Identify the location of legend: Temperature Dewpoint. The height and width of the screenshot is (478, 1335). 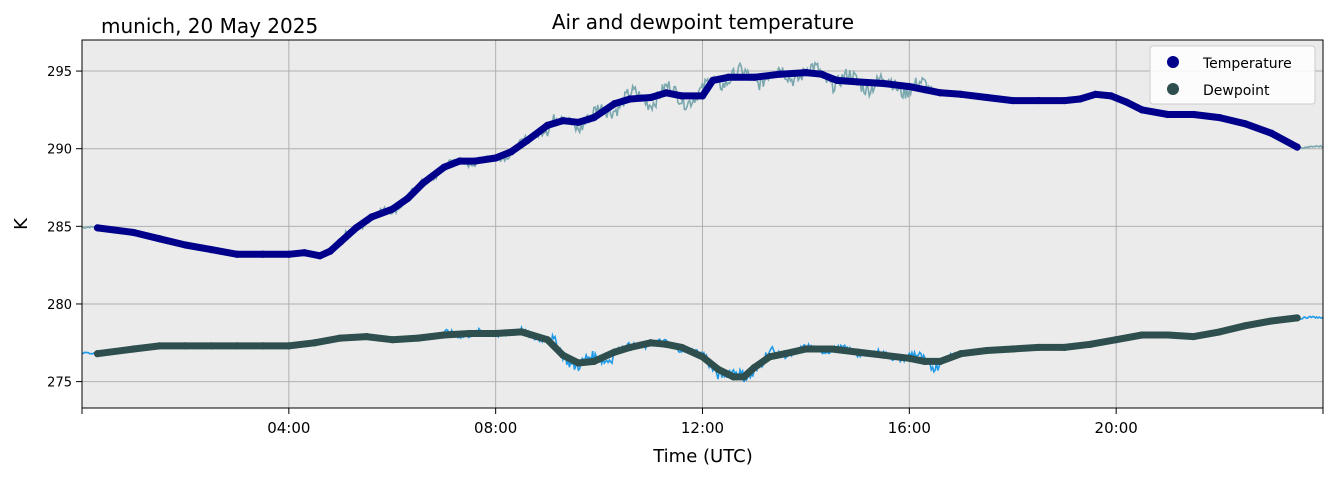
(1232, 75).